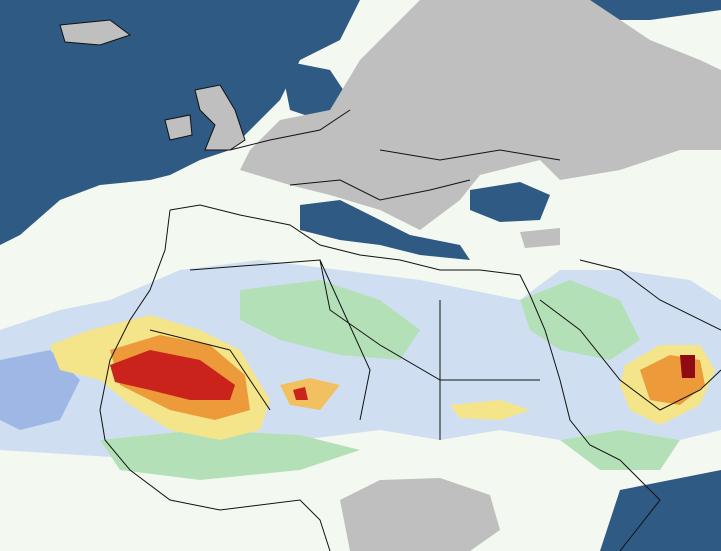 This screenshot has width=721, height=551. Describe the element at coordinates (178, 127) in the screenshot. I see `ireland` at that location.